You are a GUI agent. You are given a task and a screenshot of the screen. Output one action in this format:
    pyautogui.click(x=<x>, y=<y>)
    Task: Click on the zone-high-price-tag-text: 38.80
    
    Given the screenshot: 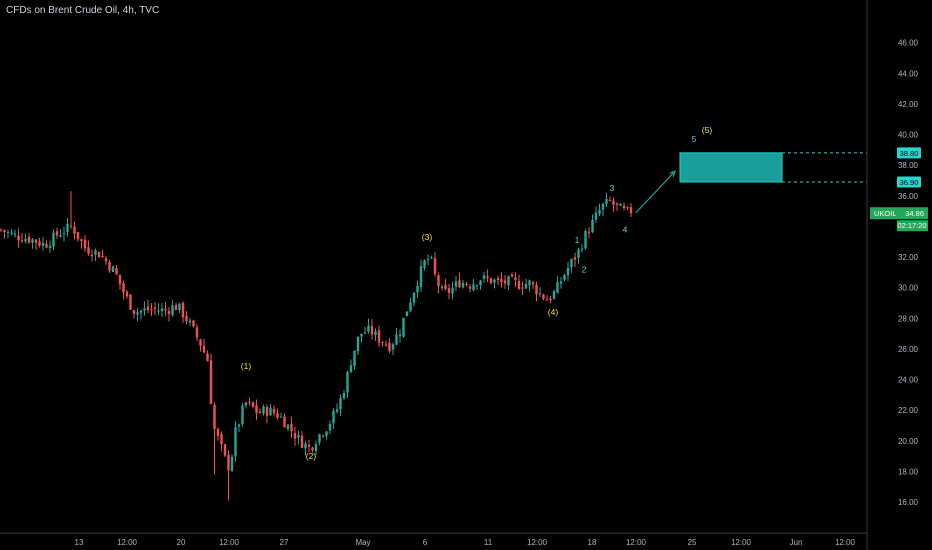 What is the action you would take?
    pyautogui.click(x=909, y=153)
    